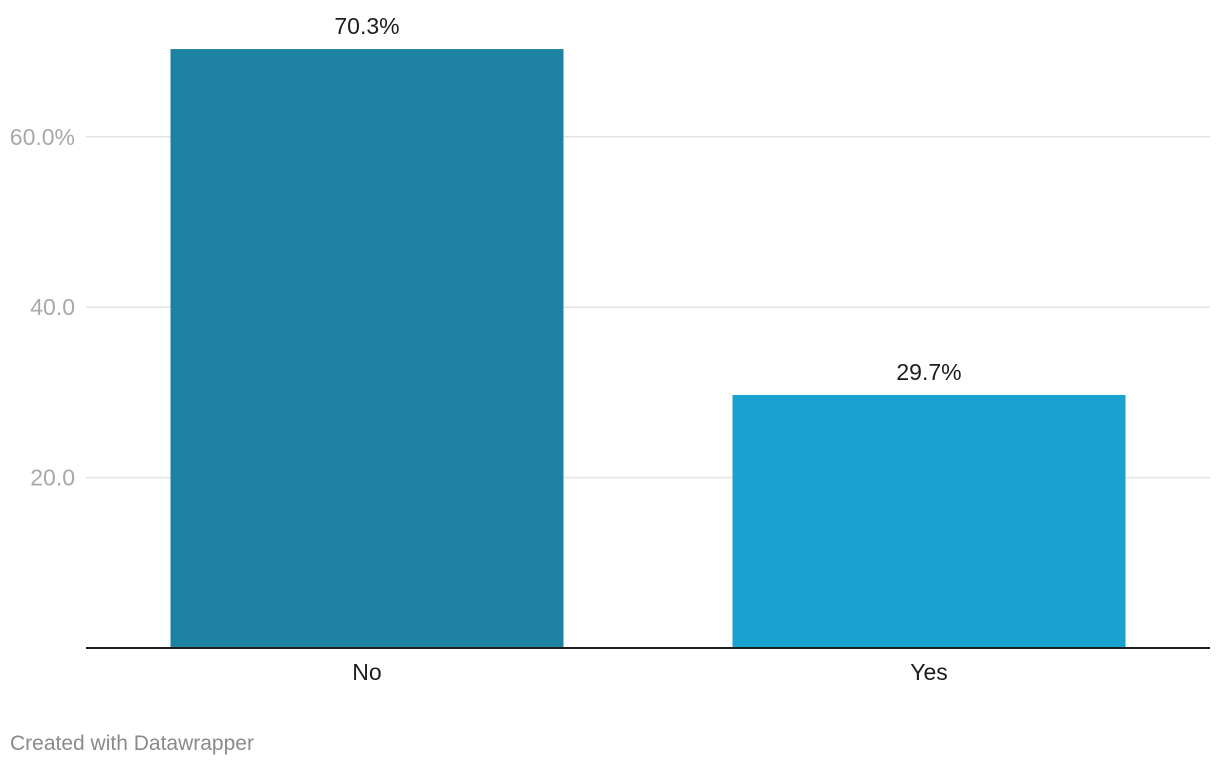  Describe the element at coordinates (52, 307) in the screenshot. I see `y-tick-label: 40.0` at that location.